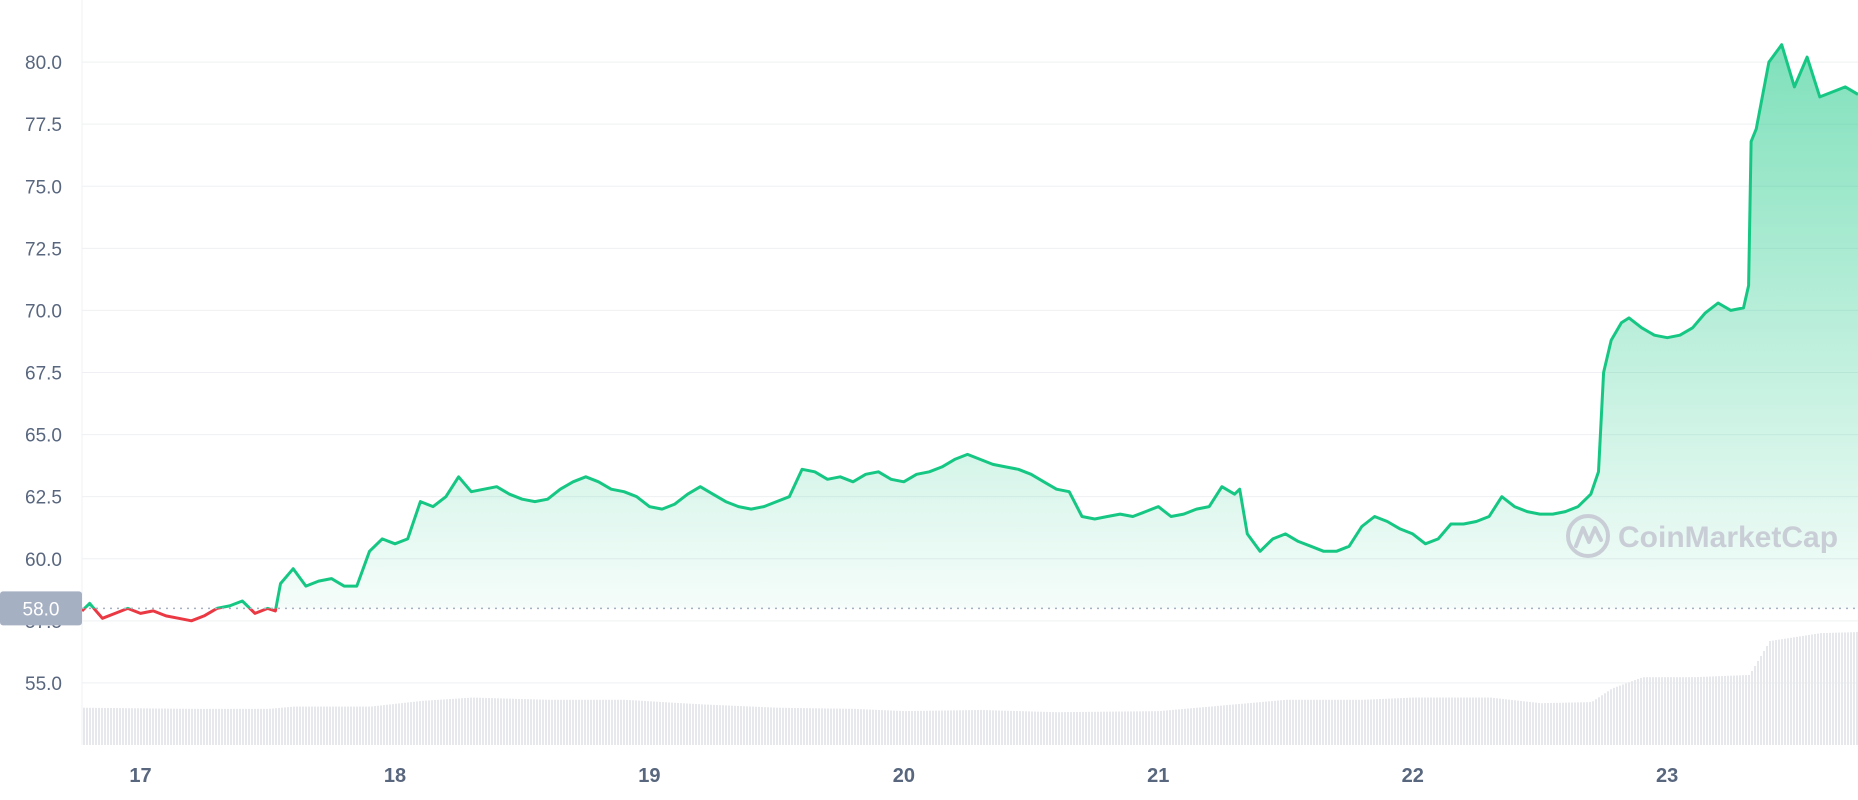  Describe the element at coordinates (43, 63) in the screenshot. I see `y-tick-label: 80.0` at that location.